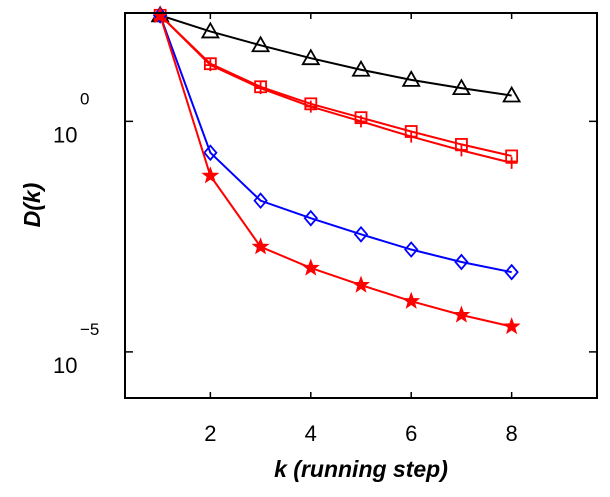 This screenshot has width=610, height=497. What do you see at coordinates (311, 433) in the screenshot?
I see `x-tick-label: 4` at bounding box center [311, 433].